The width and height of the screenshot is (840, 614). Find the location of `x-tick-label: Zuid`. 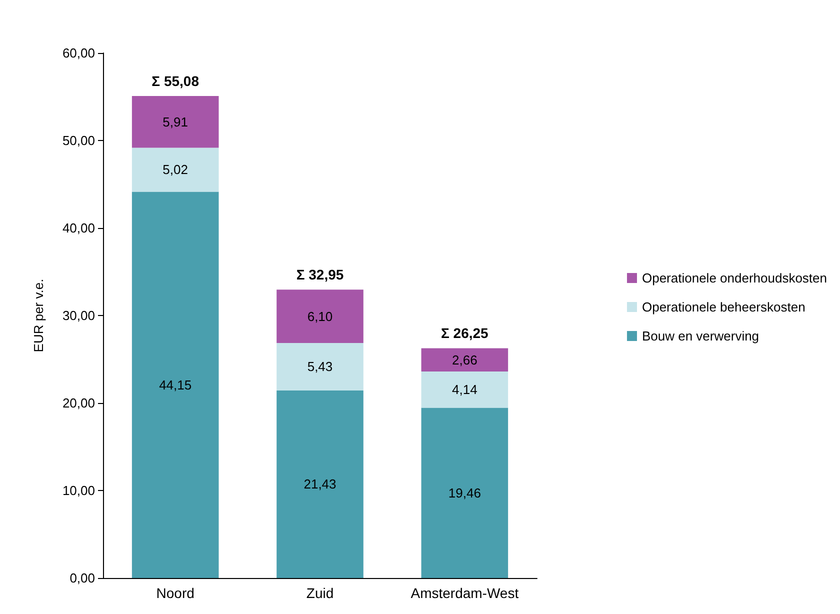

x-tick-label: Zuid is located at coordinates (320, 593).